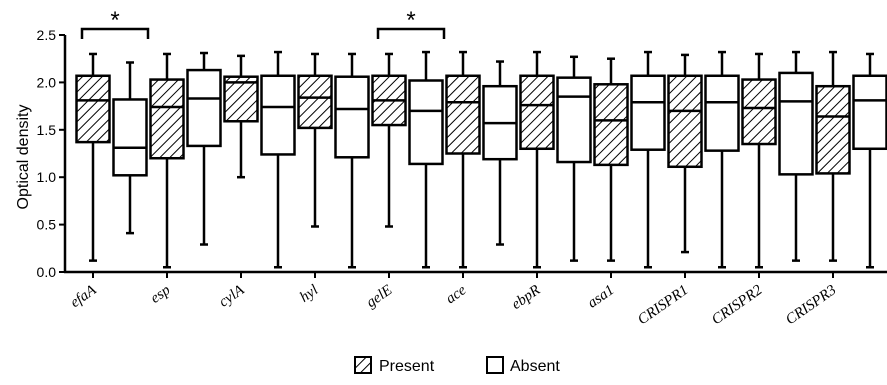 The image size is (887, 385). Describe the element at coordinates (278, 159) in the screenshot. I see `box-cylA-absent` at that location.